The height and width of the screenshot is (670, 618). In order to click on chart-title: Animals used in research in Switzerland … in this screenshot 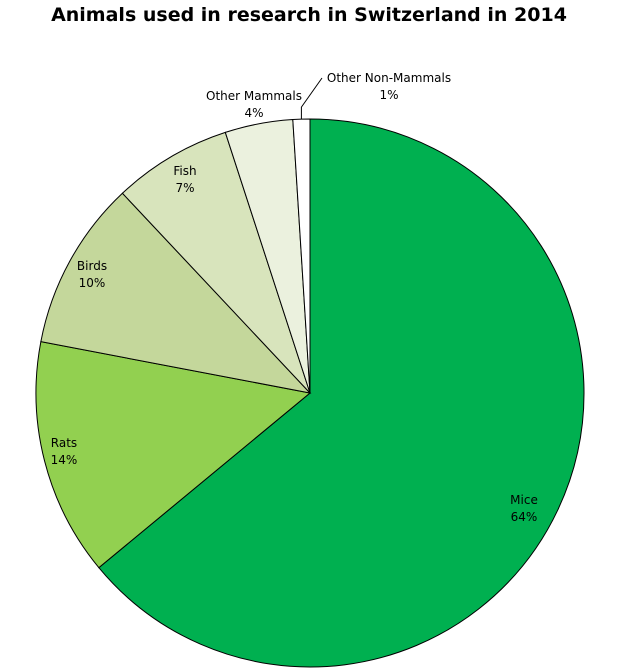, I will do `click(309, 15)`.